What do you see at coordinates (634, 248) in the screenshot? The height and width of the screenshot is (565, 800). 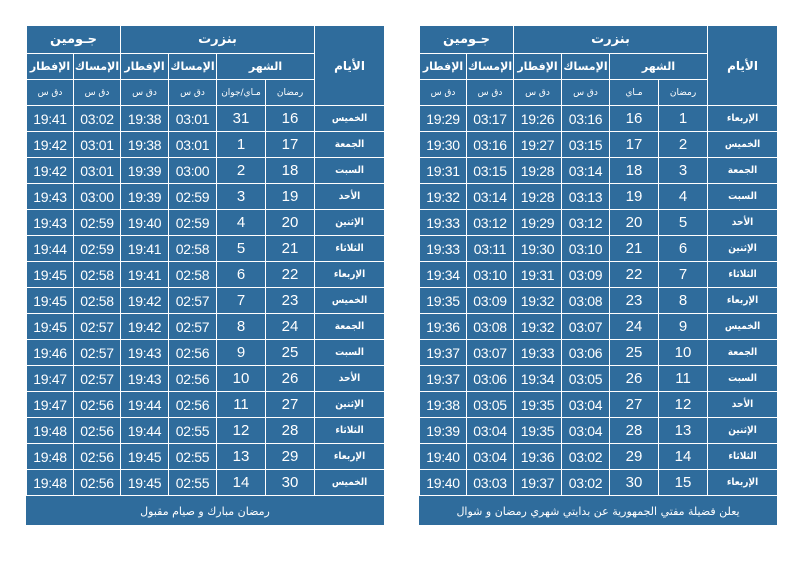 I see `gregorian-day-cell: 21` at bounding box center [634, 248].